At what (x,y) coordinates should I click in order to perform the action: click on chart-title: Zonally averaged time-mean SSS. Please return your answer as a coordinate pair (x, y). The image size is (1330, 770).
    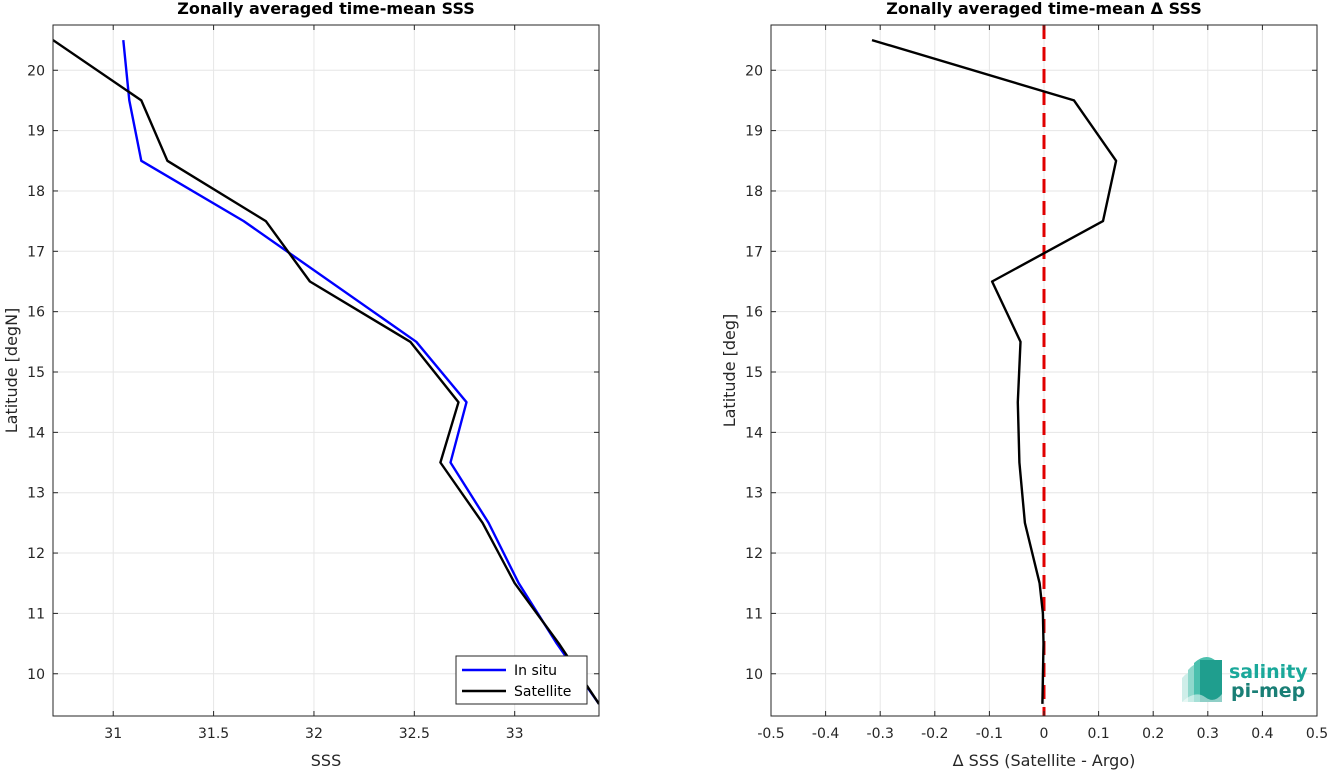
    Looking at the image, I should click on (326, 9).